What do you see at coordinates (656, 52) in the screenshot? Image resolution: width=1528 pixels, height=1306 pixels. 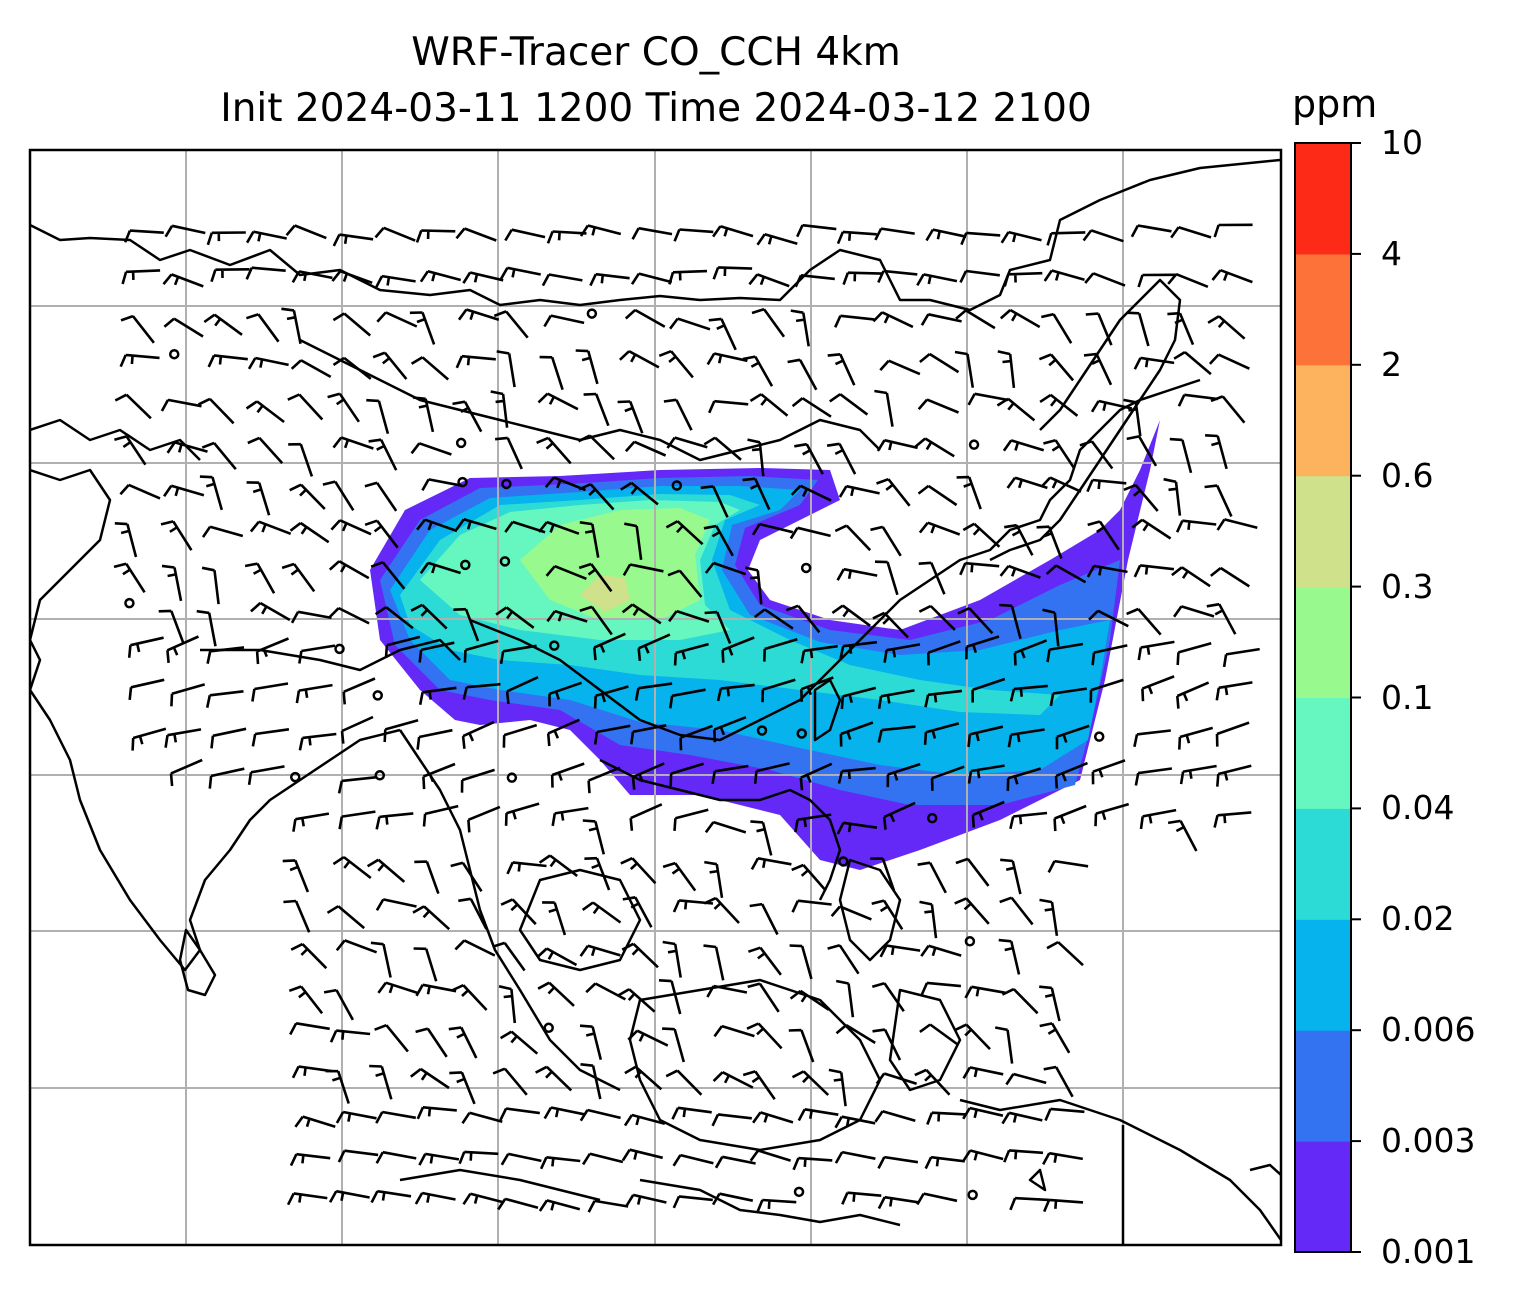 I see `map-title-line-1: WRF-Tracer CO_CCH 4km` at bounding box center [656, 52].